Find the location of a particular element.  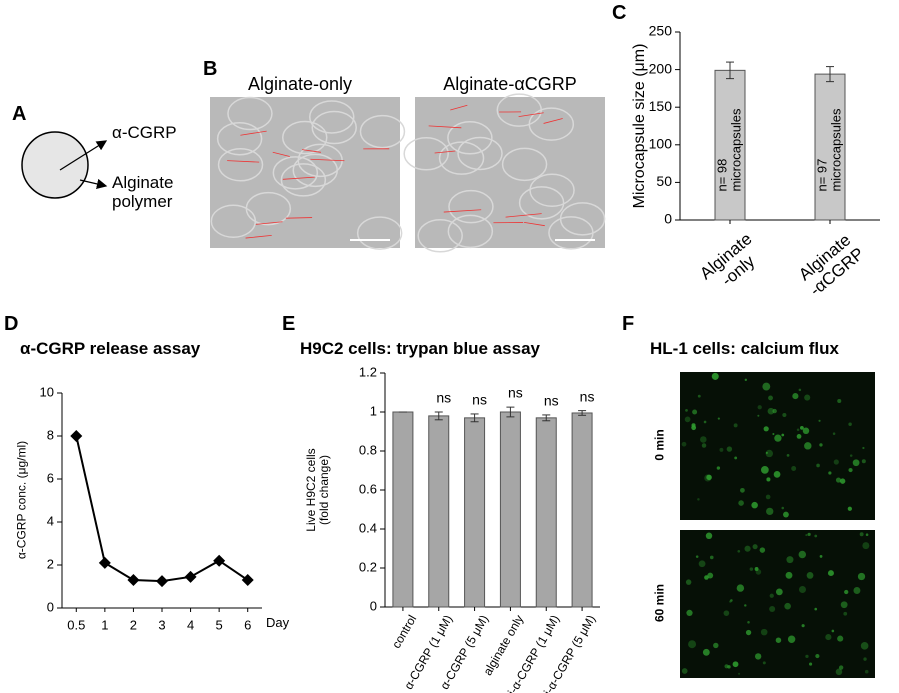

x-tick-label: 4 is located at coordinates (190, 624).